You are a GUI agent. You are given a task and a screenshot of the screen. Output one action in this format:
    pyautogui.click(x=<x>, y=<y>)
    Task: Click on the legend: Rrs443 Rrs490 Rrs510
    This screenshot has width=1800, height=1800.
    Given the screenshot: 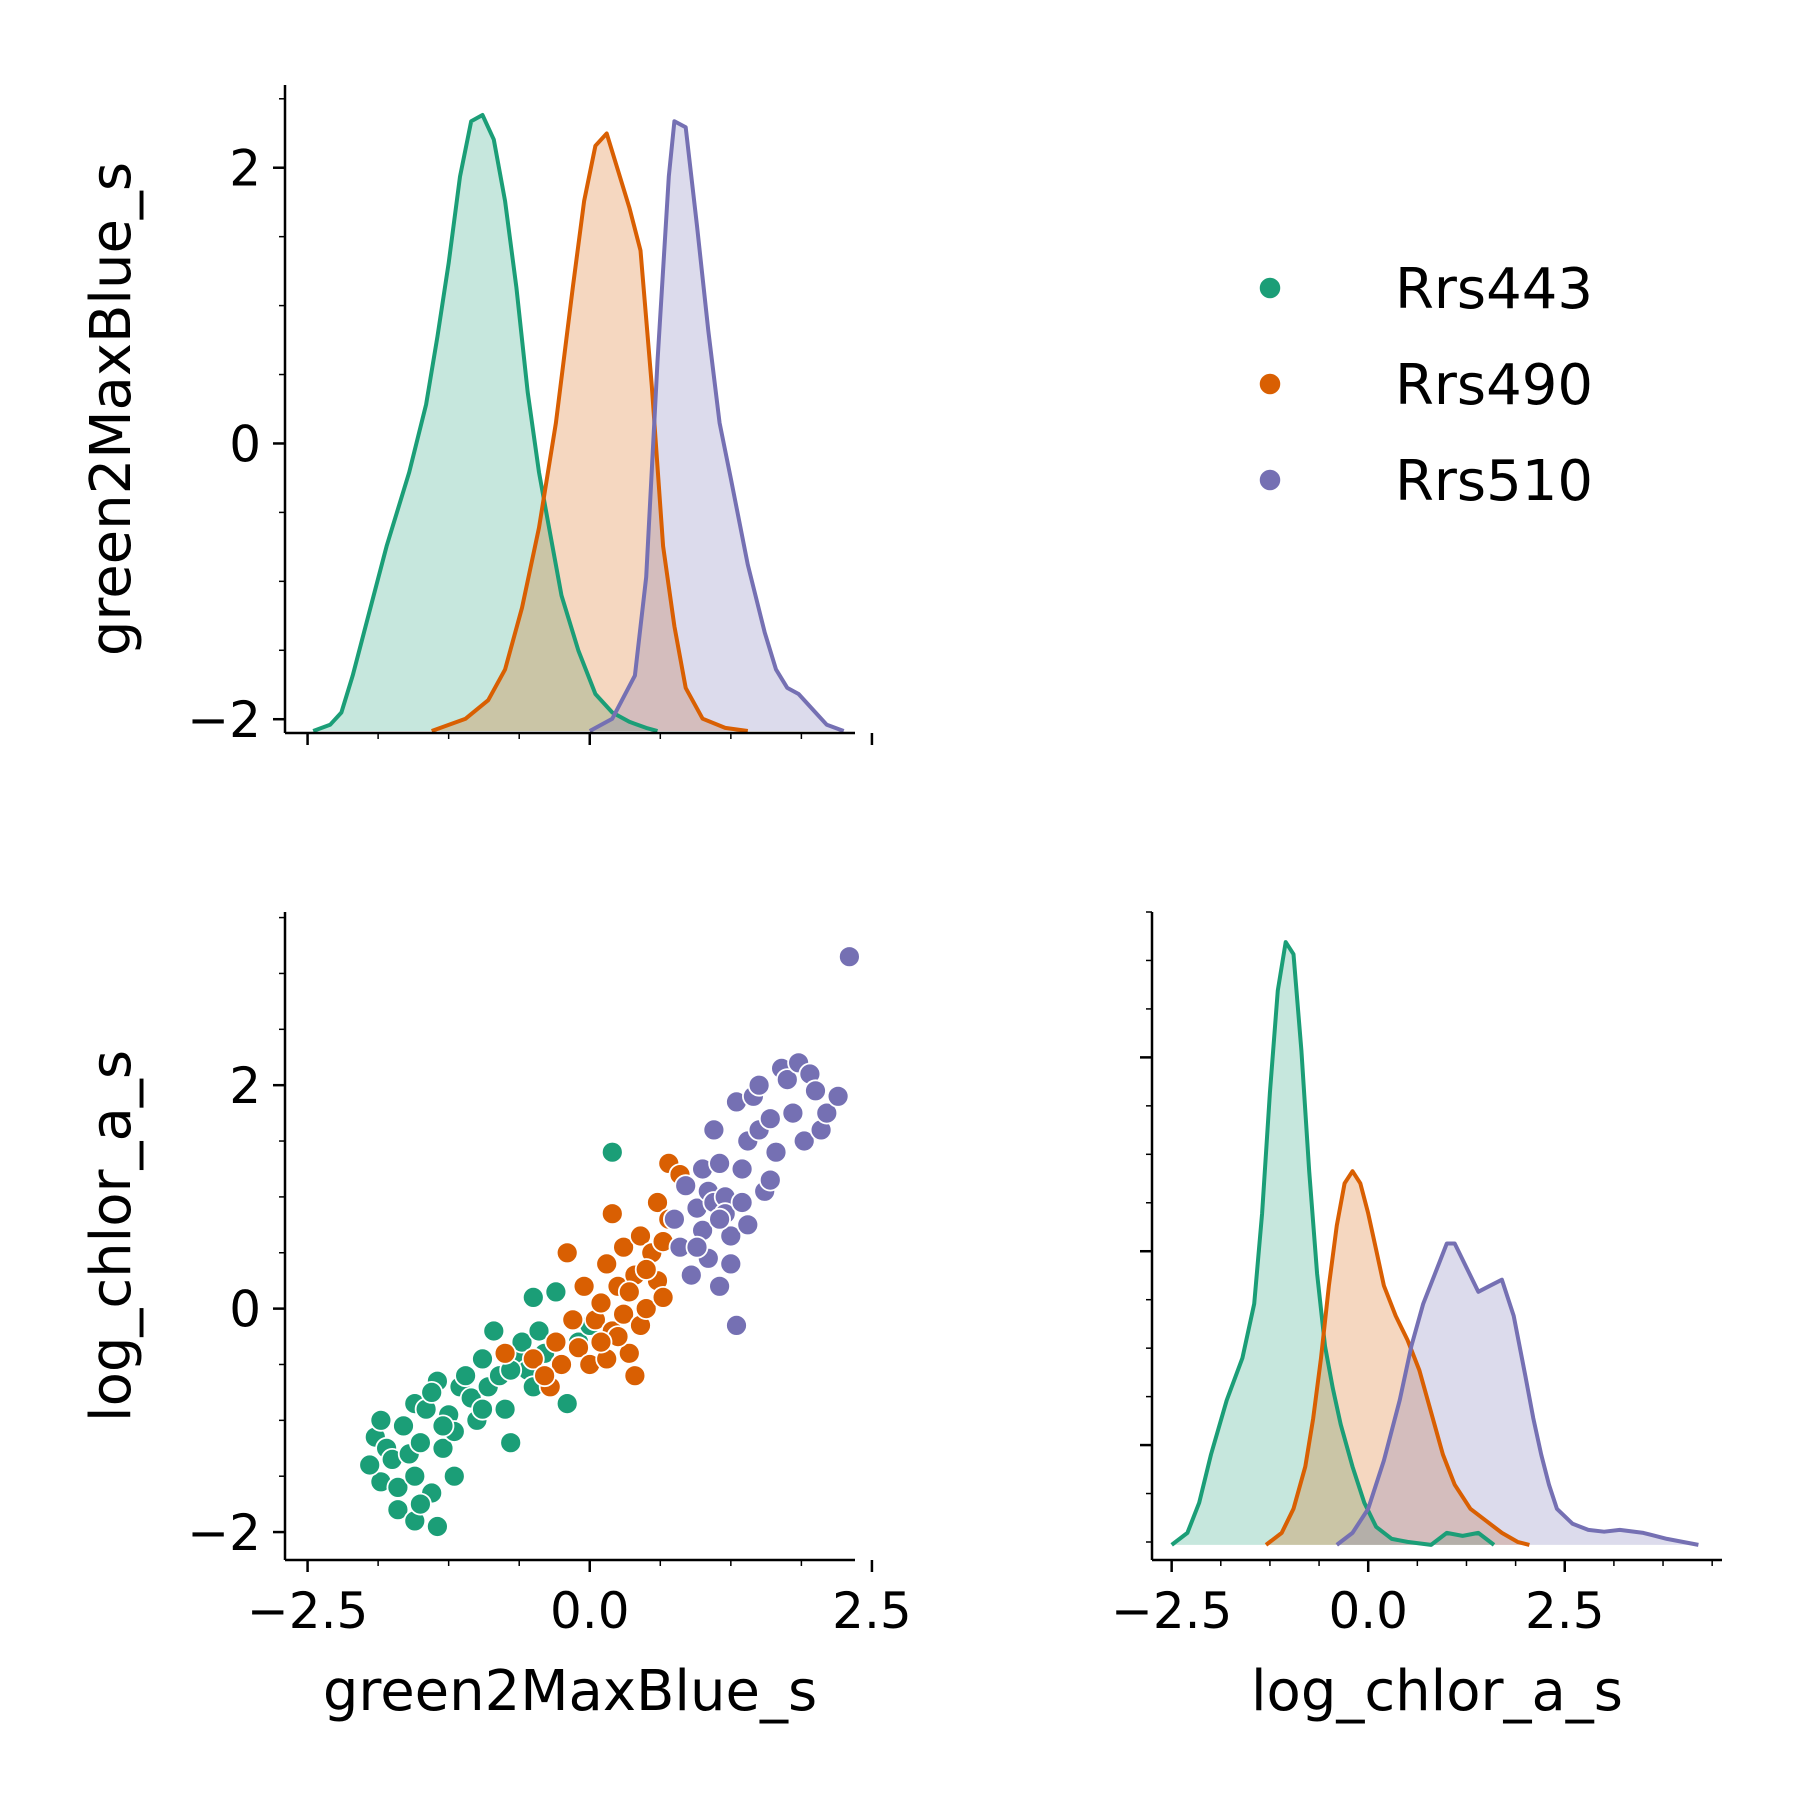 What is the action you would take?
    pyautogui.click(x=1425, y=385)
    